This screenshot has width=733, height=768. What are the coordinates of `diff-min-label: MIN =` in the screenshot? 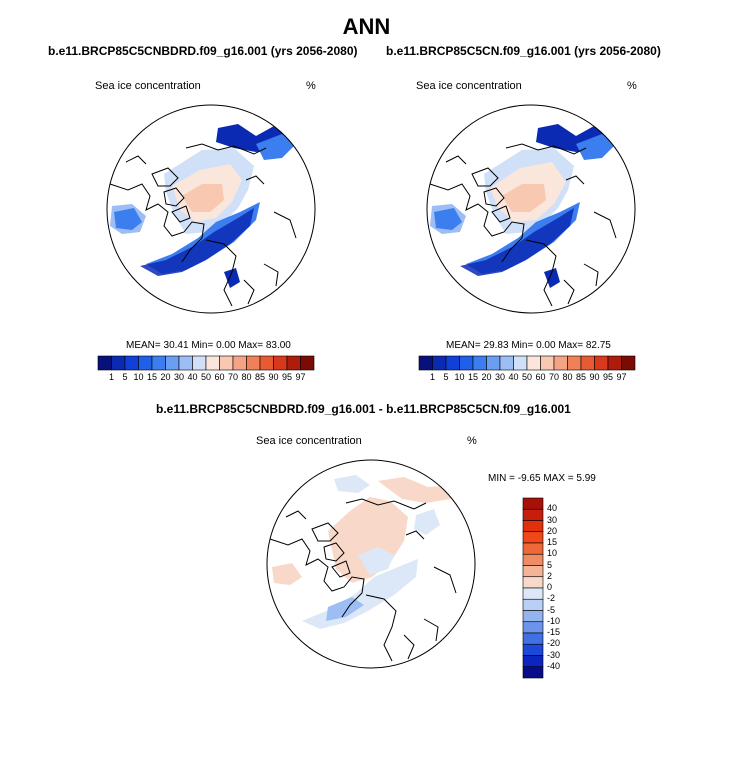 It's located at (501, 478).